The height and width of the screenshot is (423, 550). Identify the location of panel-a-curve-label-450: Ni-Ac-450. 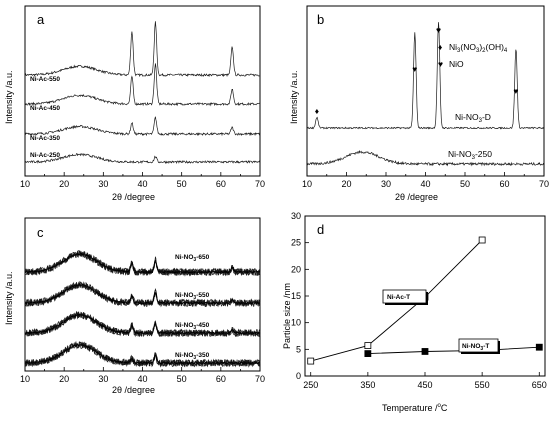
(45, 108).